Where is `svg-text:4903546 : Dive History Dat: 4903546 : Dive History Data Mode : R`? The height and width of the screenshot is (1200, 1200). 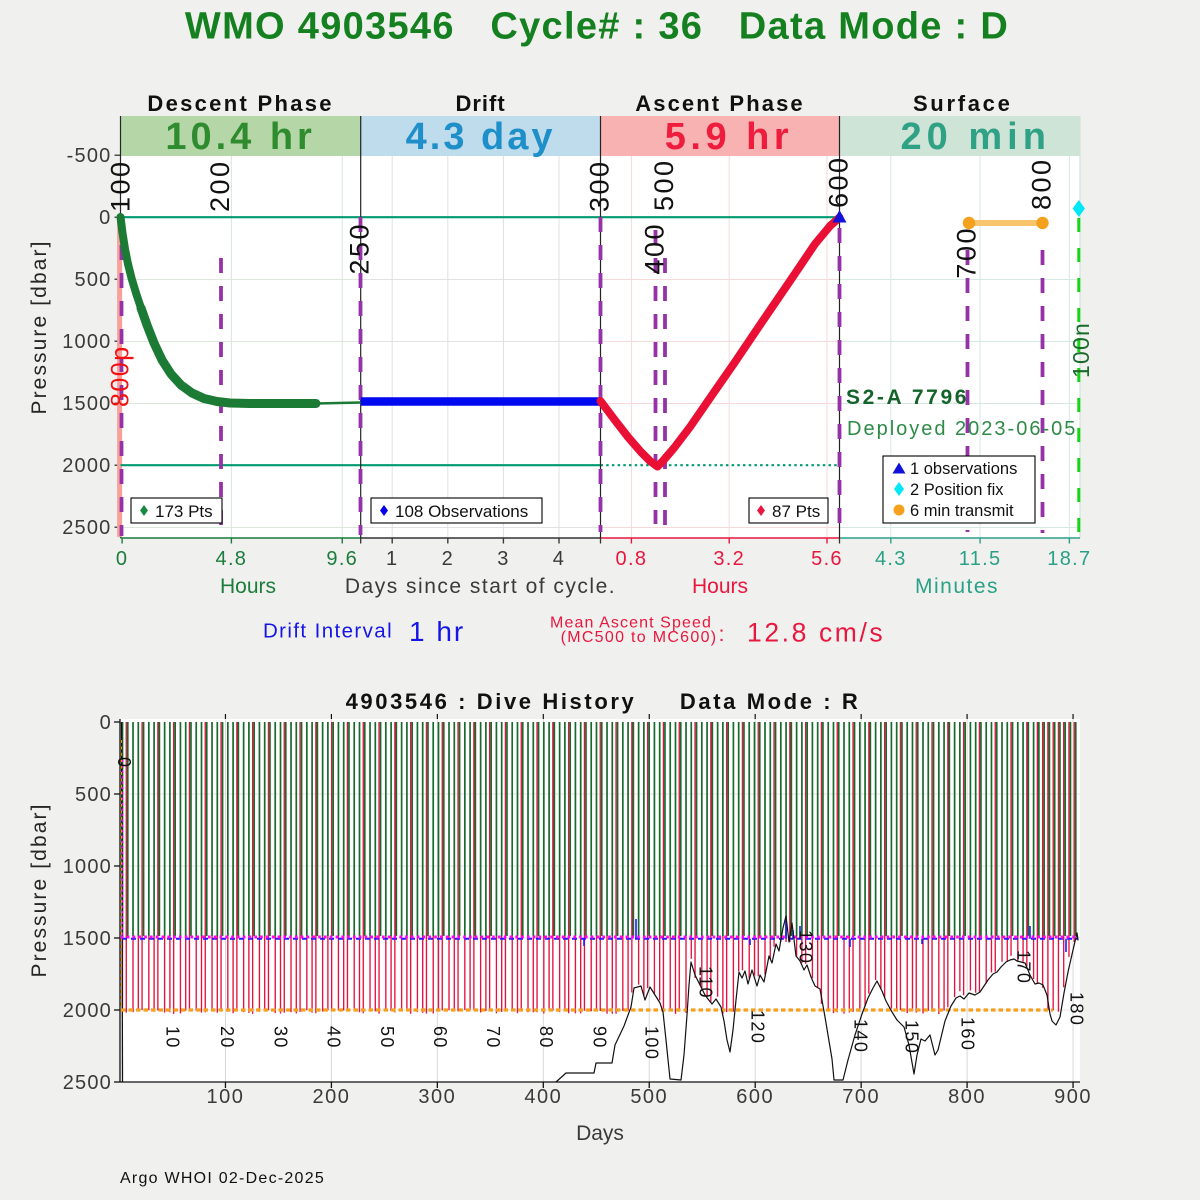
svg-text:4903546 : Dive History Dat: 4903546 : Dive History Data Mode : R is located at coordinates (603, 701).